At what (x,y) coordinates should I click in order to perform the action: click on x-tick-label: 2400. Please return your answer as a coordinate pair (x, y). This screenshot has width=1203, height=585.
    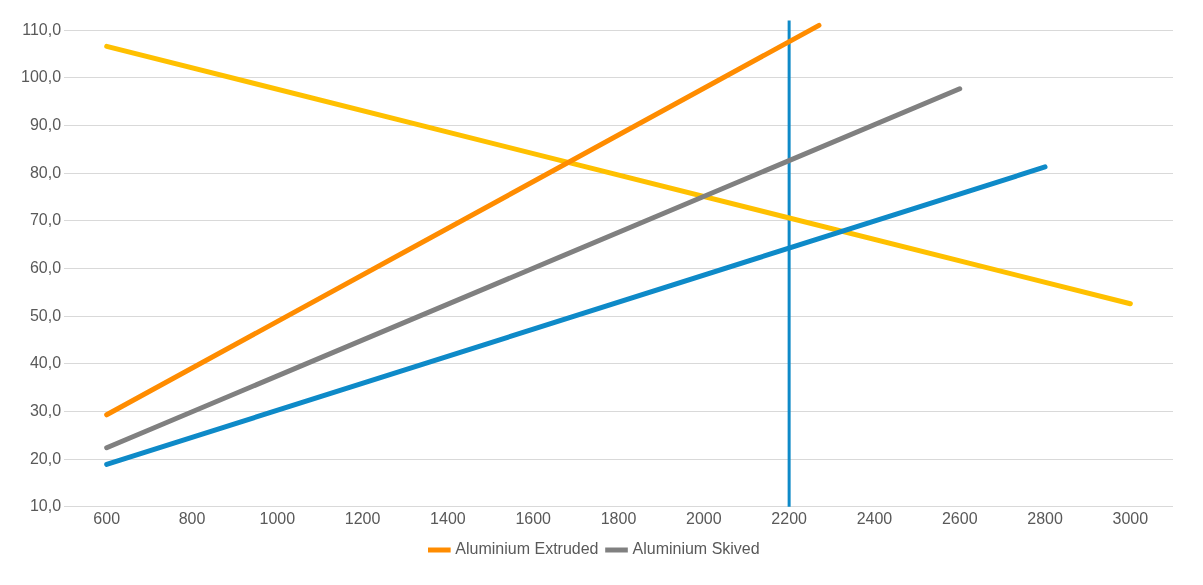
    Looking at the image, I should click on (874, 518).